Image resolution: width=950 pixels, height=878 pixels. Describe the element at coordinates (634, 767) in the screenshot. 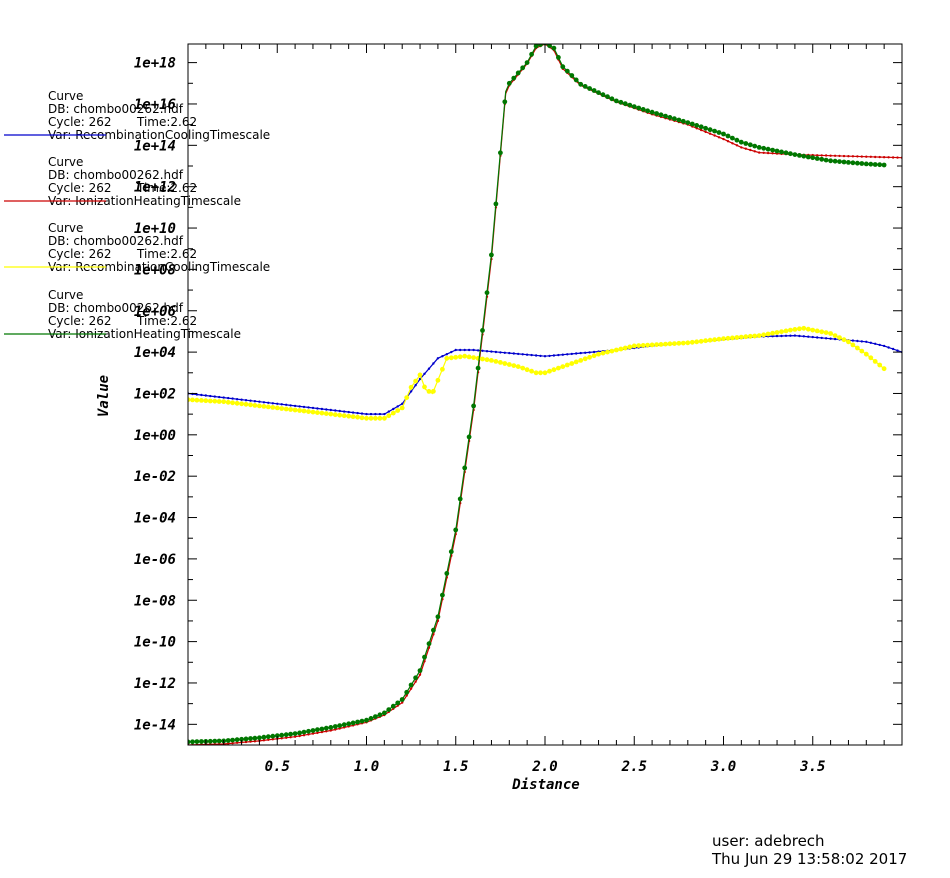

I see `x-tick-label: 2.5` at that location.